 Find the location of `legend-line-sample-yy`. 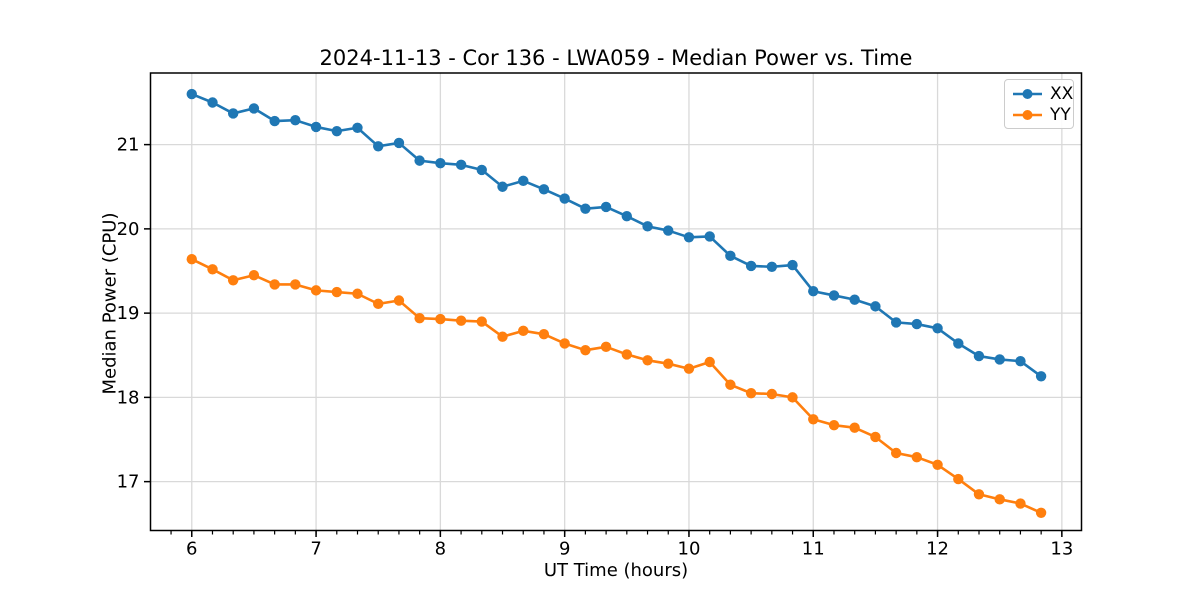

legend-line-sample-yy is located at coordinates (1027, 114).